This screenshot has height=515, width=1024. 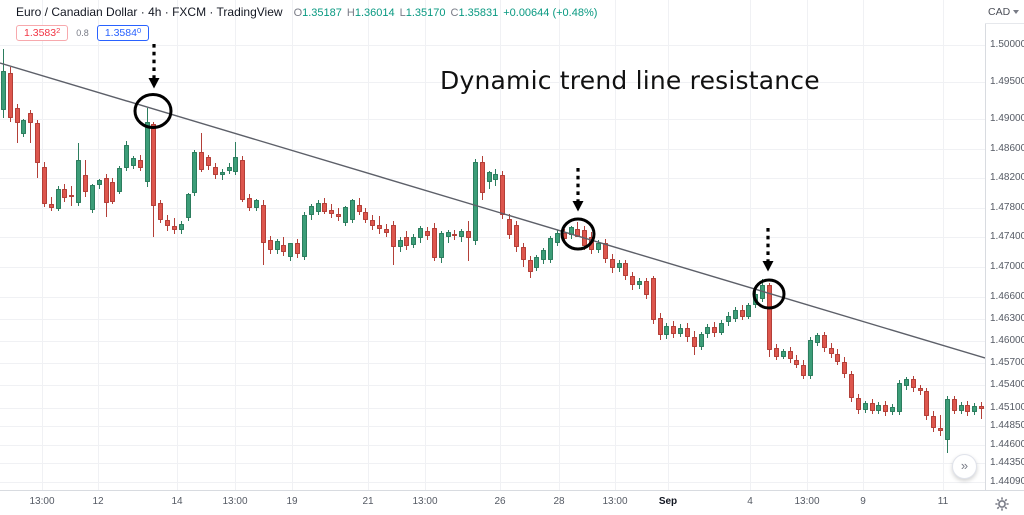 I want to click on high-label: H, so click(x=350, y=13).